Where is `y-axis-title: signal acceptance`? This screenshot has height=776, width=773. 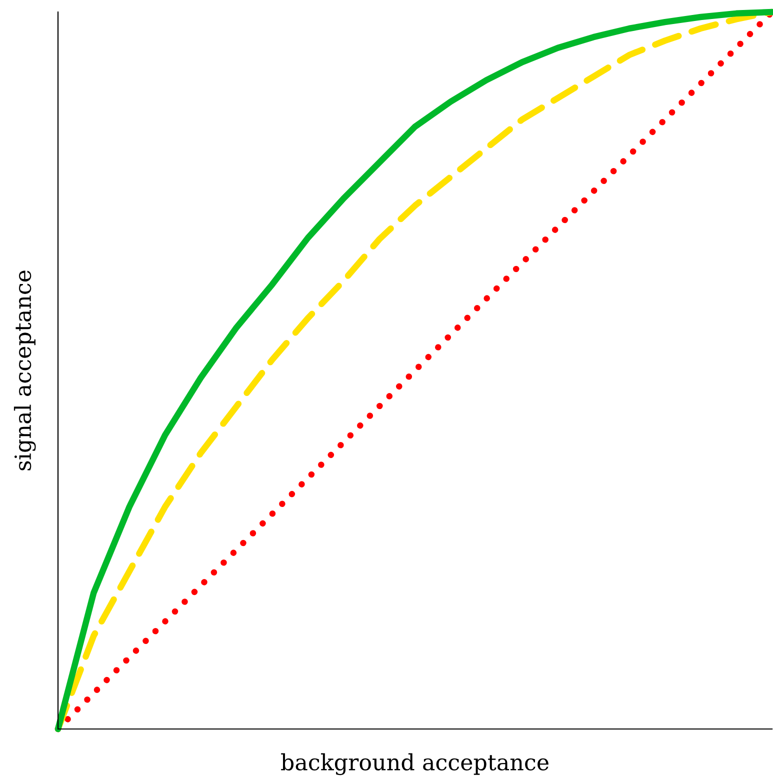
y-axis-title: signal acceptance is located at coordinates (25, 370).